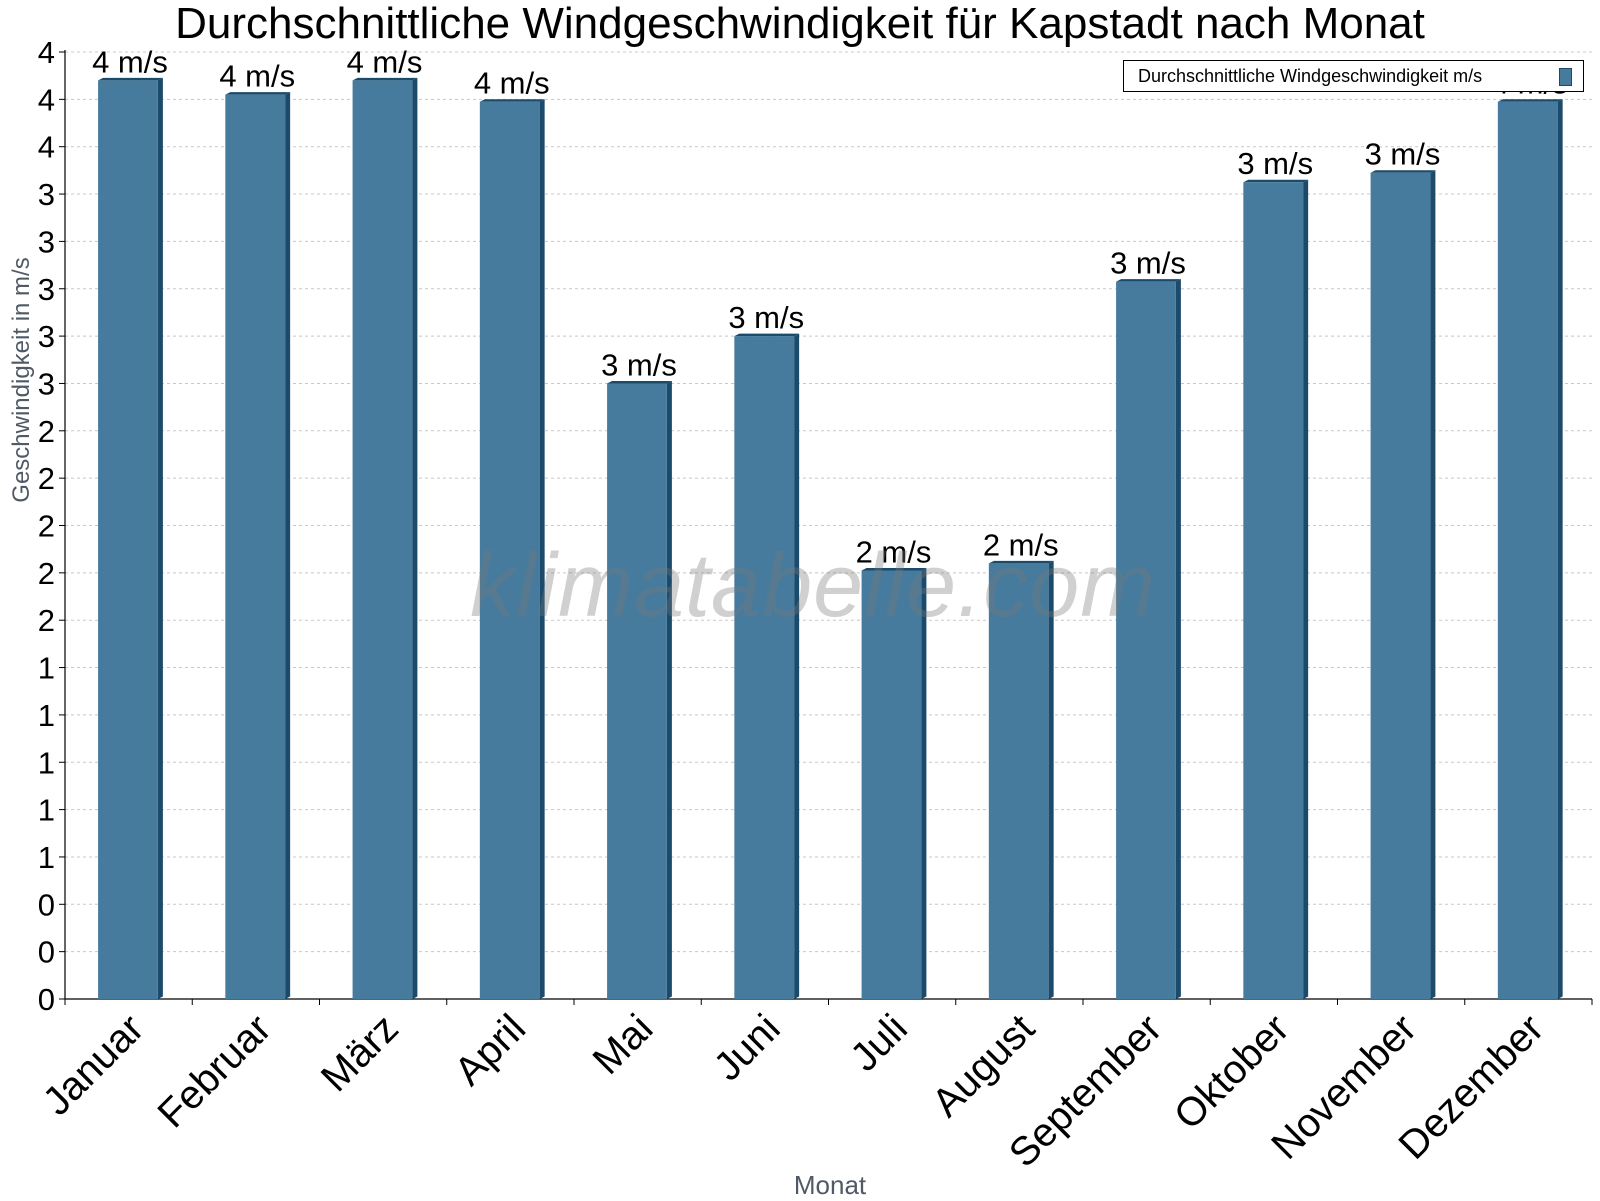 The image size is (1600, 1201). I want to click on watermark: klimatabelle.com, so click(813, 586).